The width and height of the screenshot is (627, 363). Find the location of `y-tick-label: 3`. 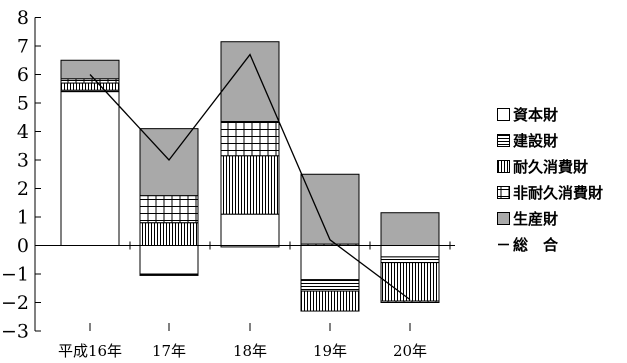

y-tick-label: 3 is located at coordinates (23, 161).